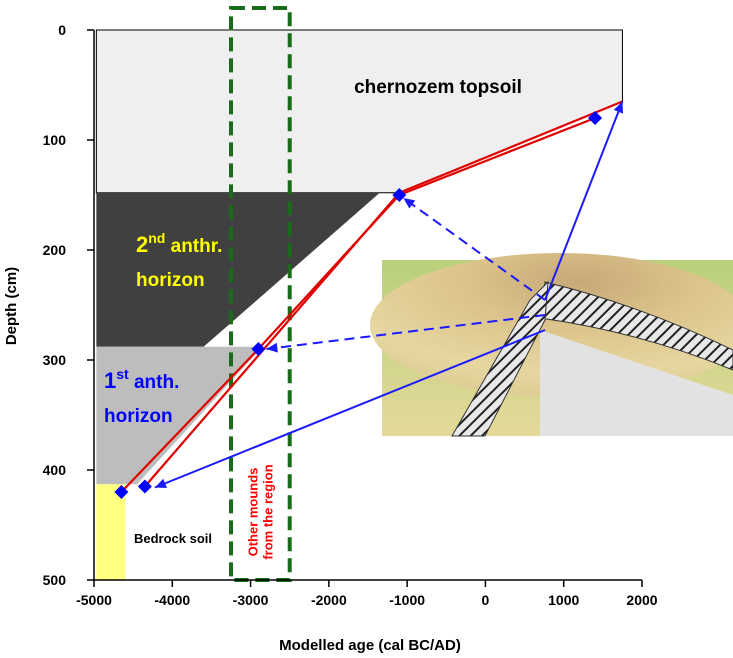 The height and width of the screenshot is (658, 733). Describe the element at coordinates (563, 600) in the screenshot. I see `x-tick-label: 1000` at that location.